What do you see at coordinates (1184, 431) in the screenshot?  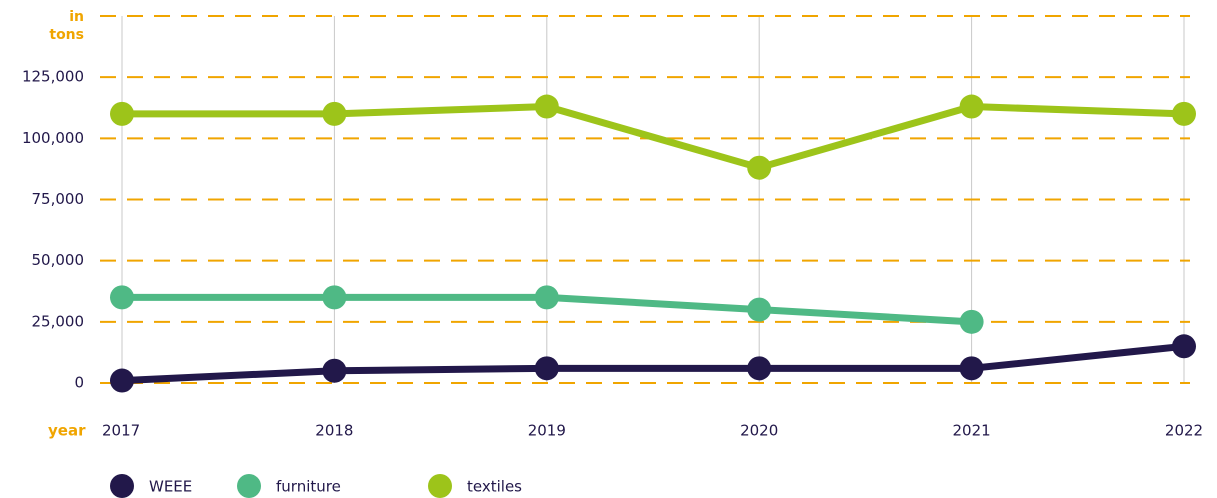 I see `x-tick-label: 2022` at bounding box center [1184, 431].